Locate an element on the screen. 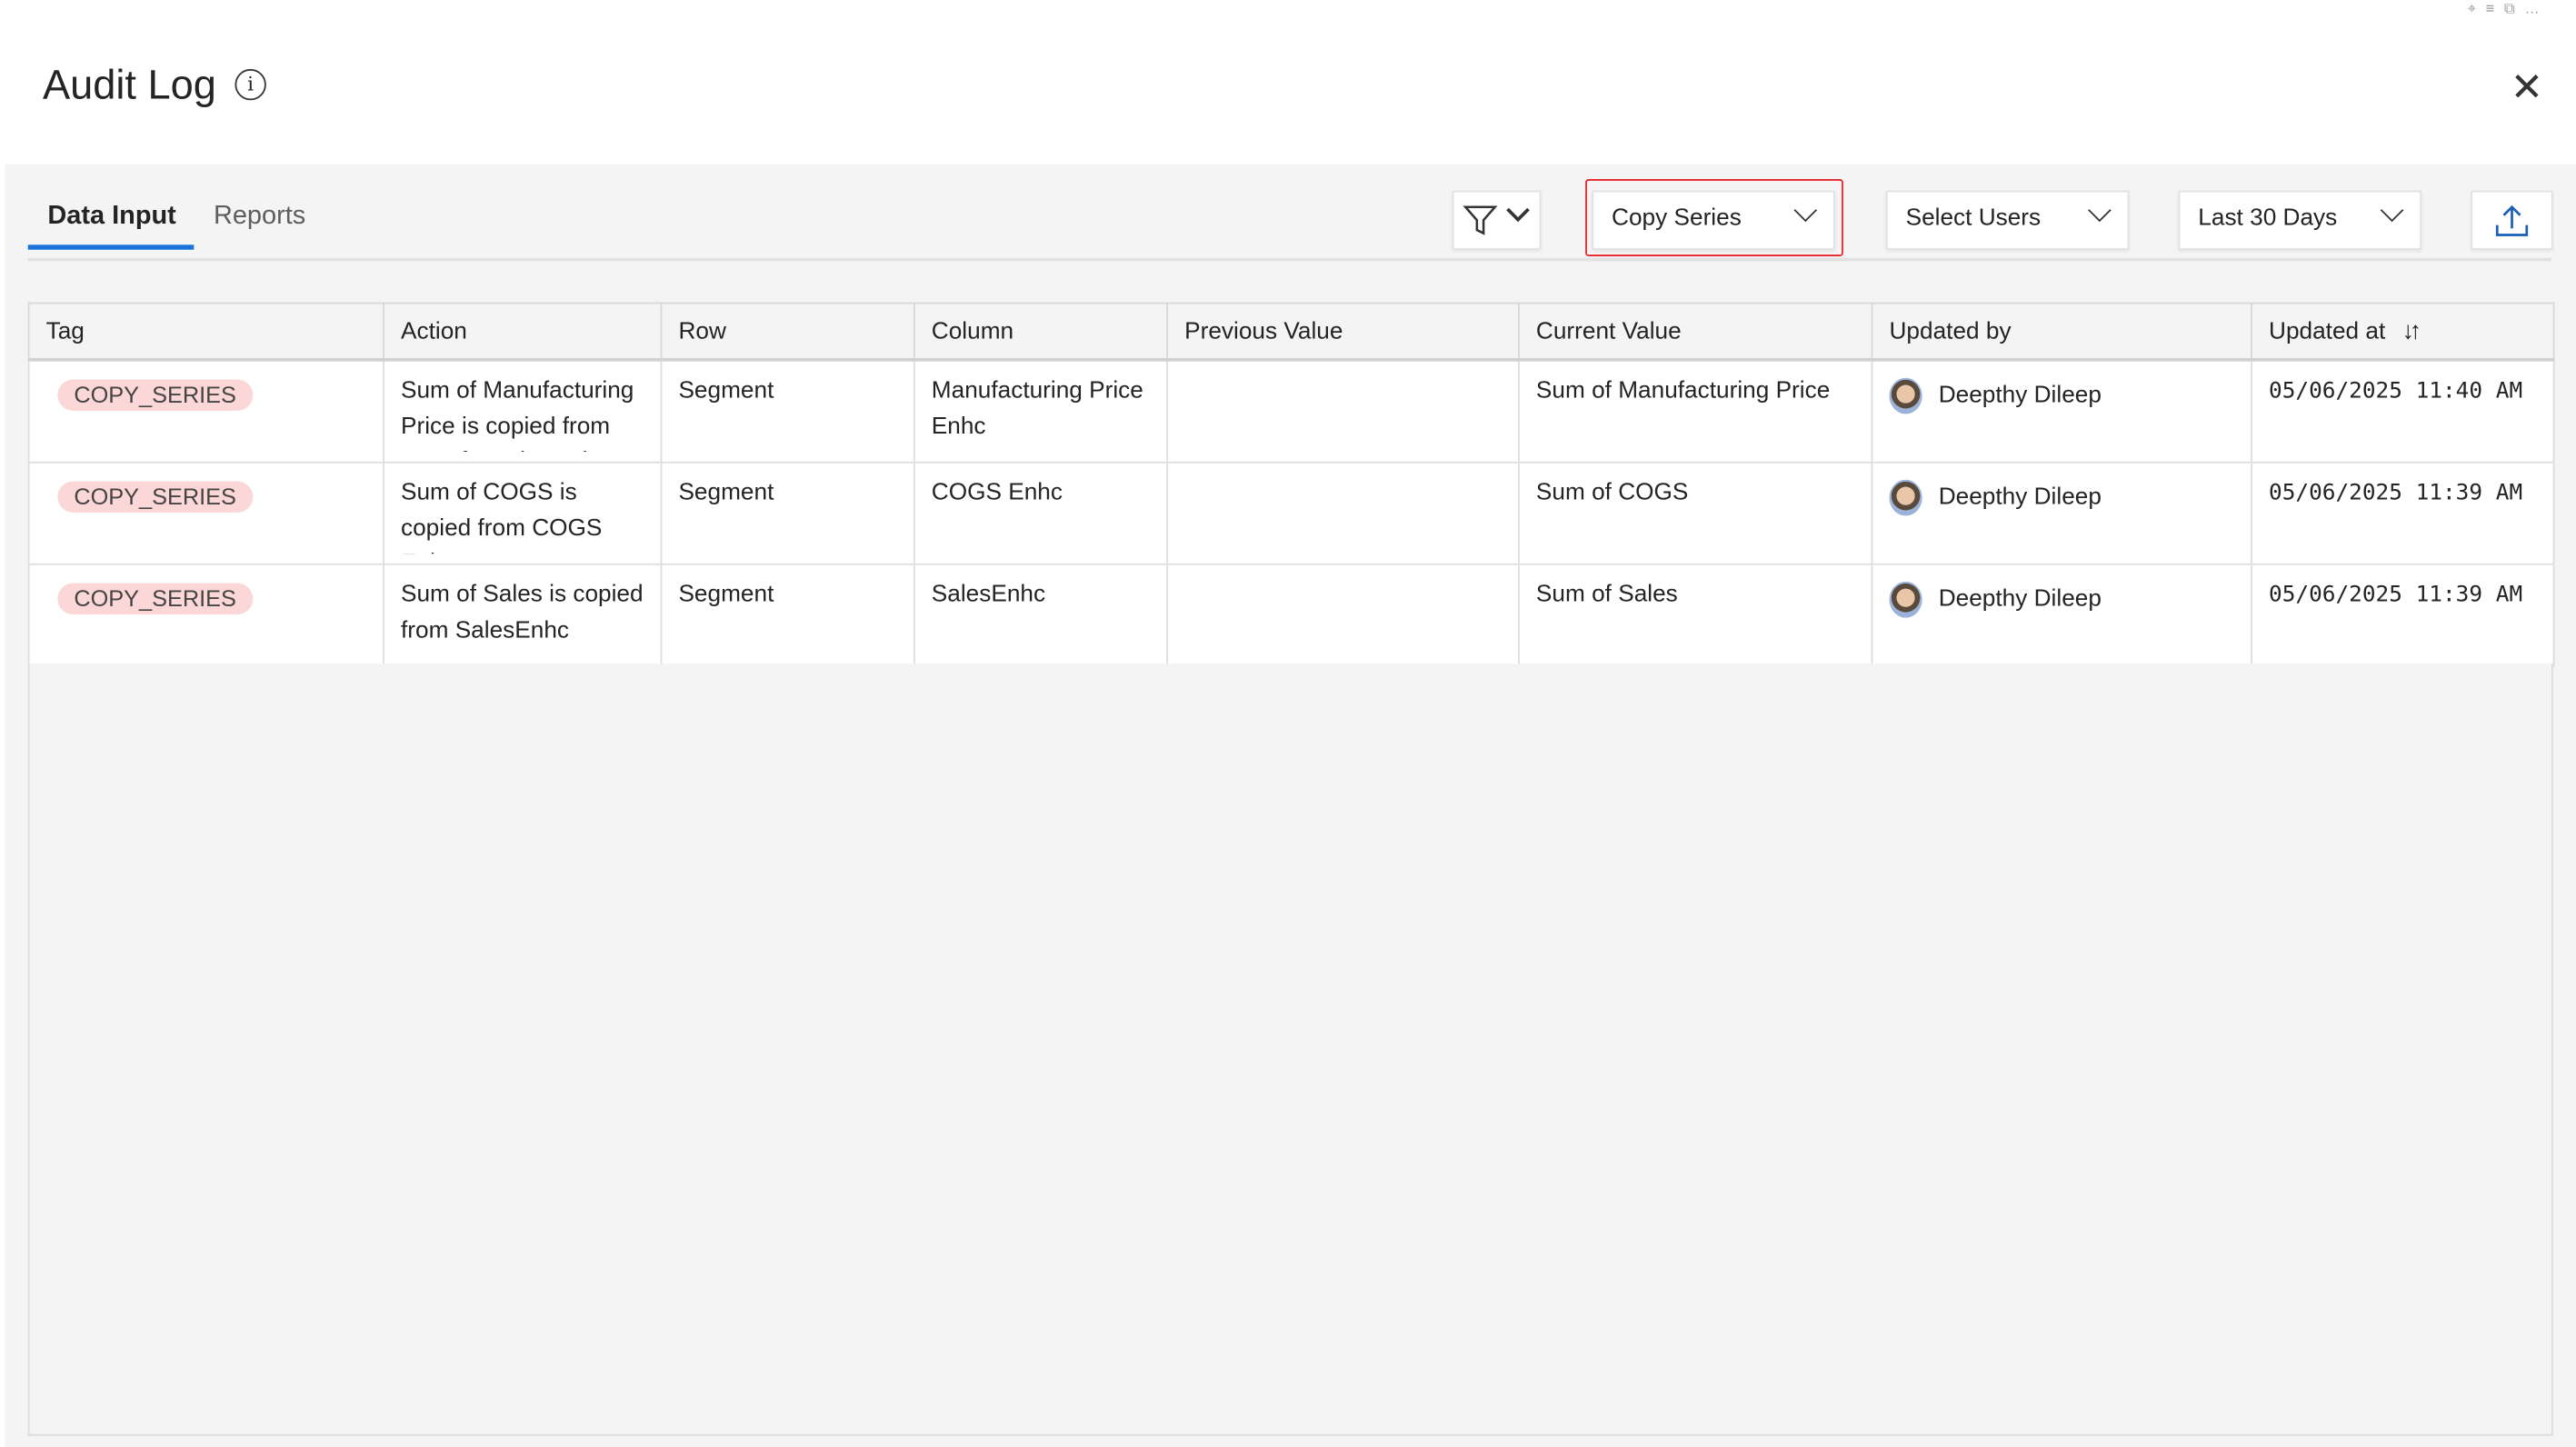 This screenshot has height=1447, width=2576. action-cell: Sum of Sales is copied from SalesEnhc is located at coordinates (523, 615).